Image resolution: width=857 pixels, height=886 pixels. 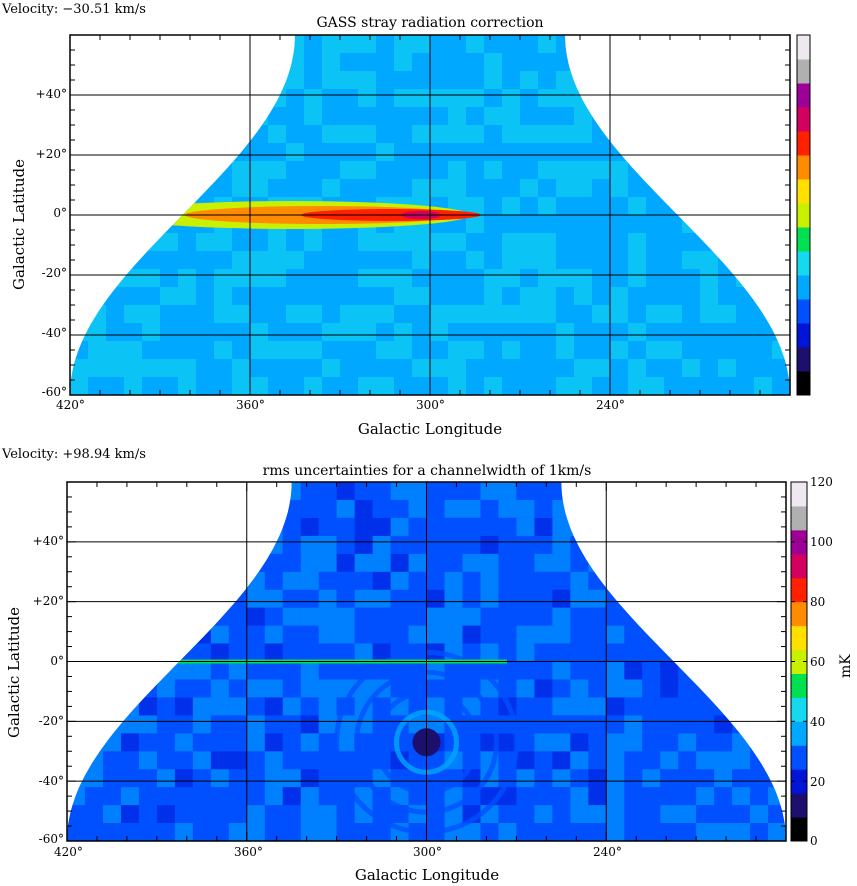 I want to click on colorbar-tick-label: 60, so click(x=818, y=662).